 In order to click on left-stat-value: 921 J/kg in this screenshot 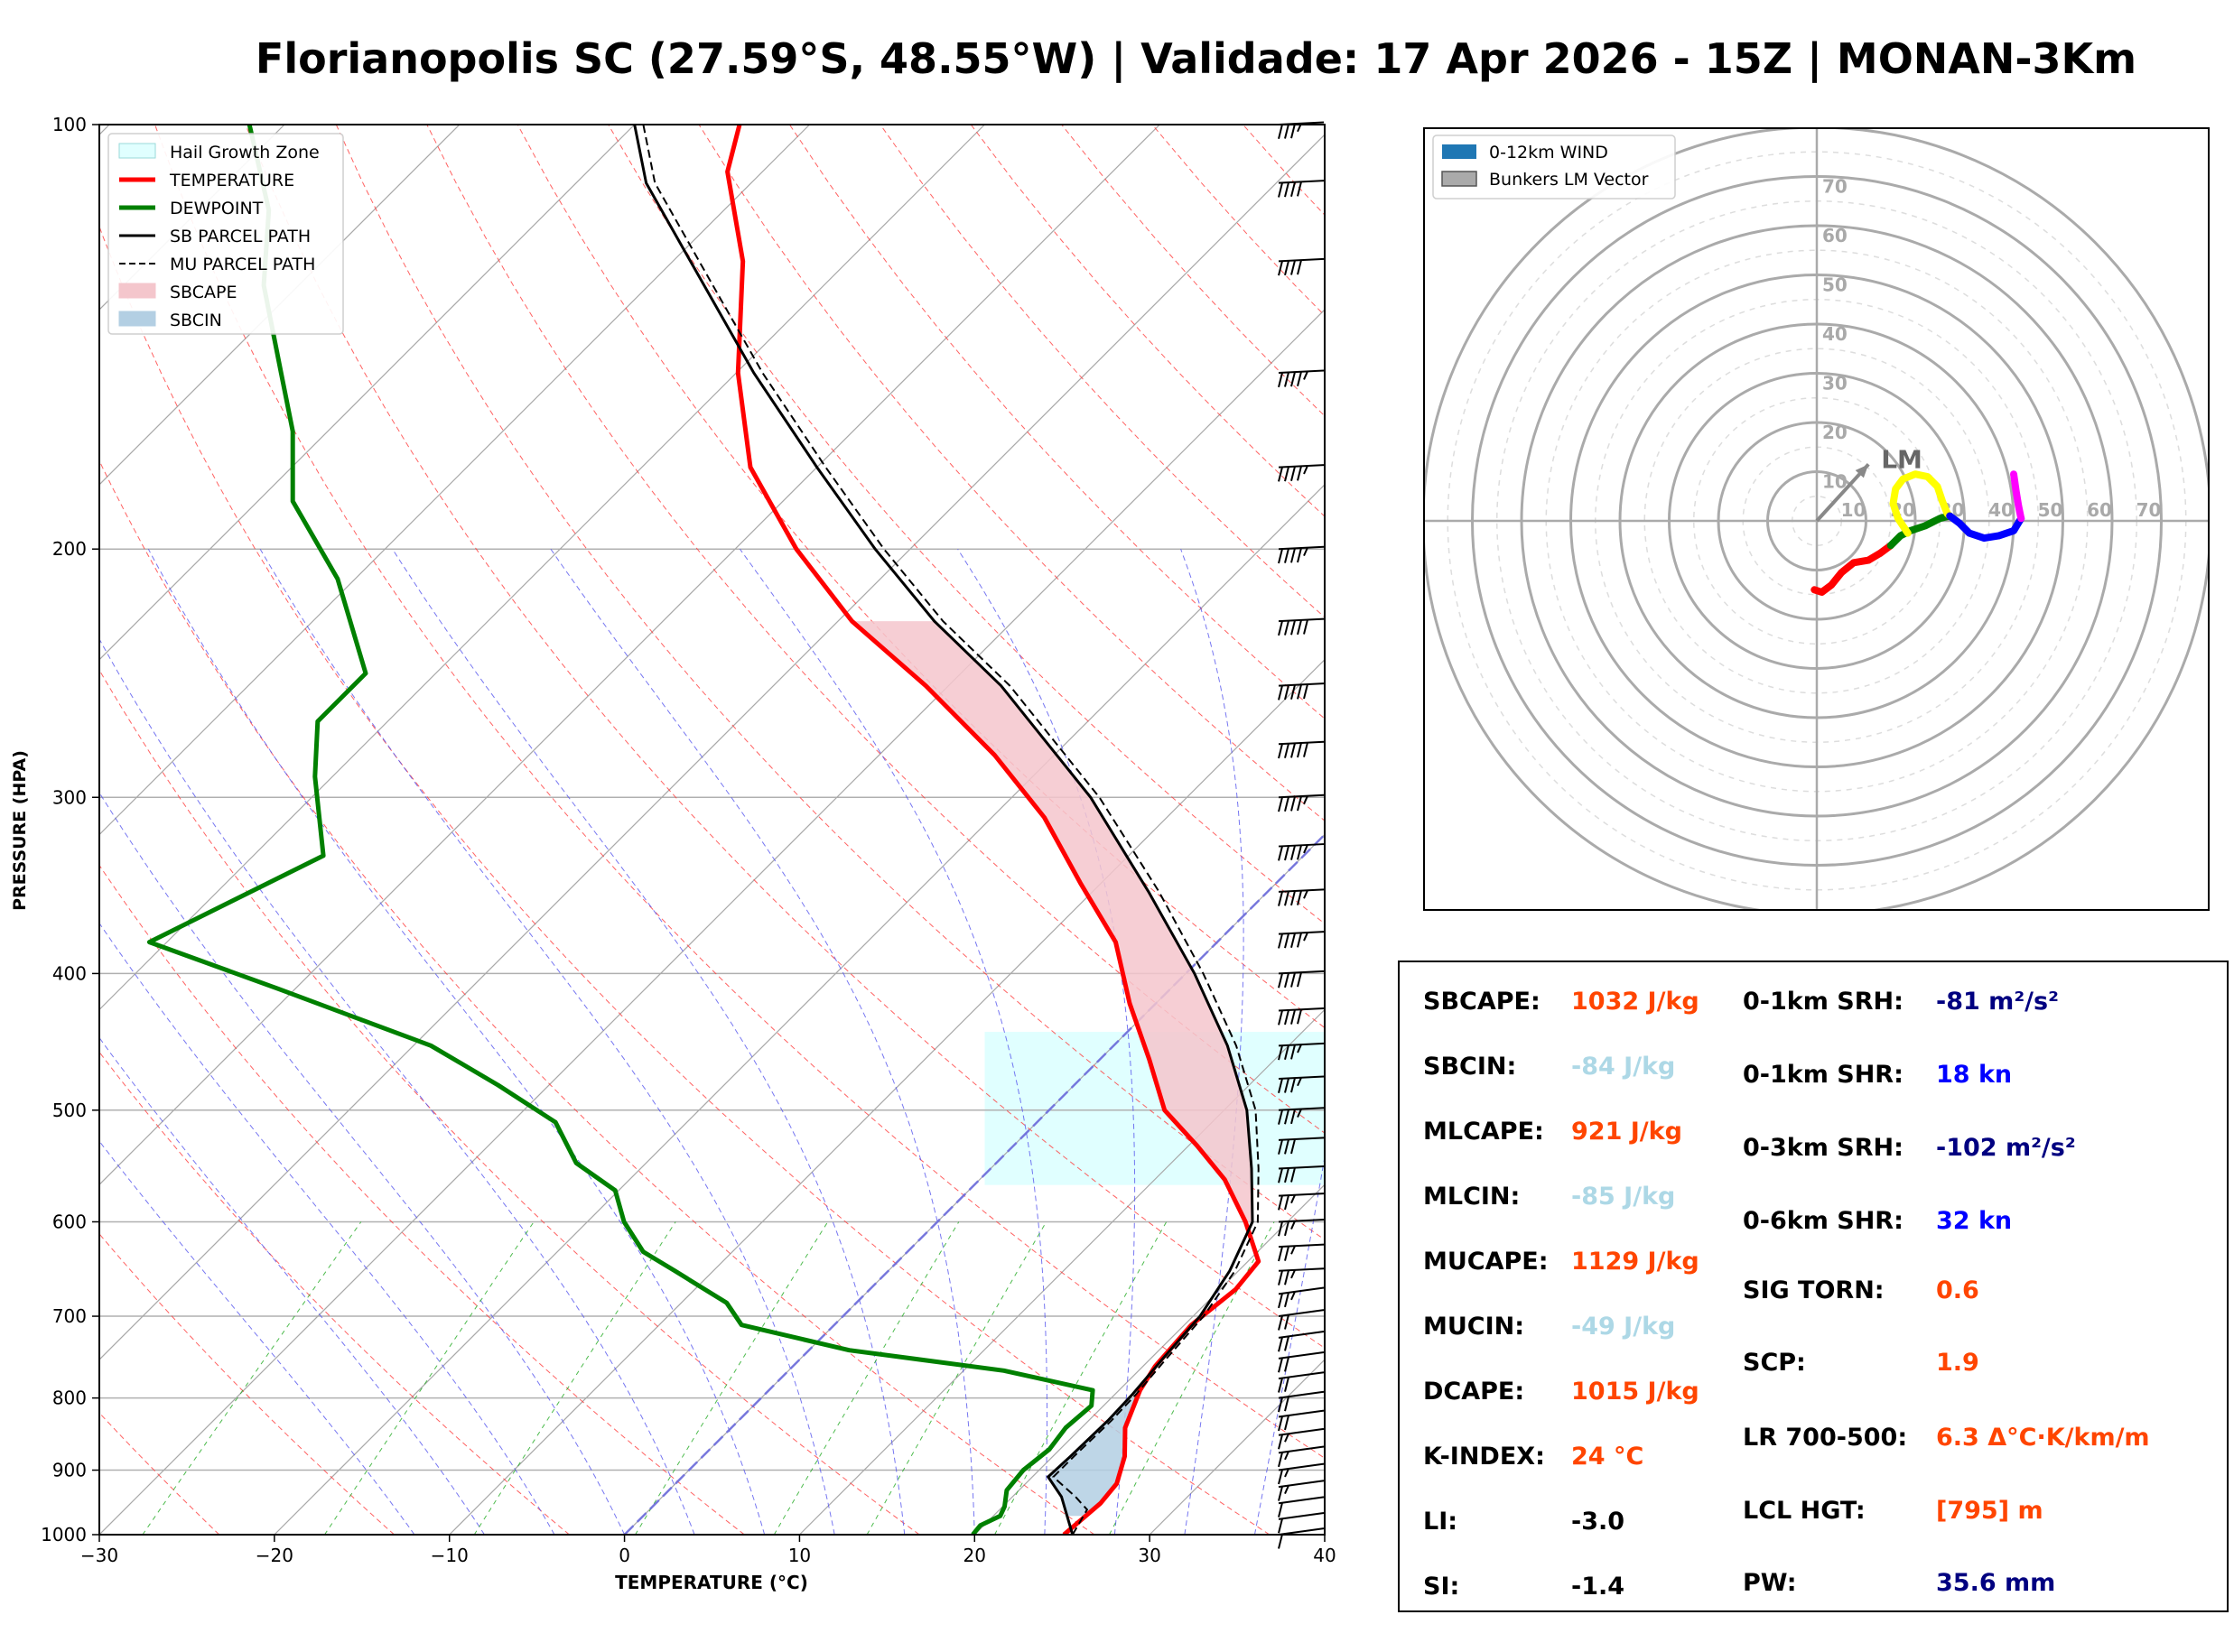, I will do `click(1626, 1132)`.